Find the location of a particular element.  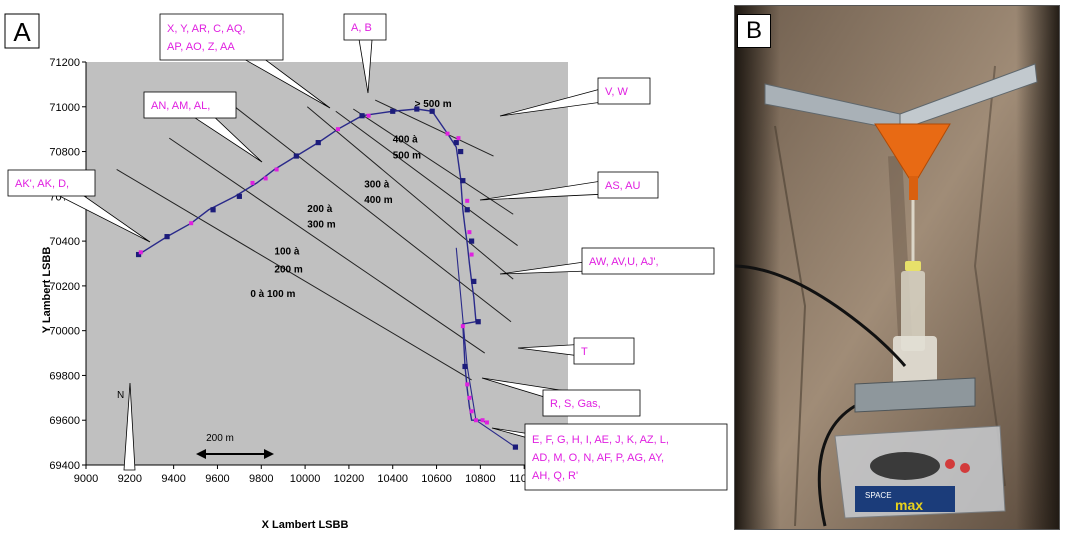

callout: AK', AK, D, is located at coordinates (79, 206).